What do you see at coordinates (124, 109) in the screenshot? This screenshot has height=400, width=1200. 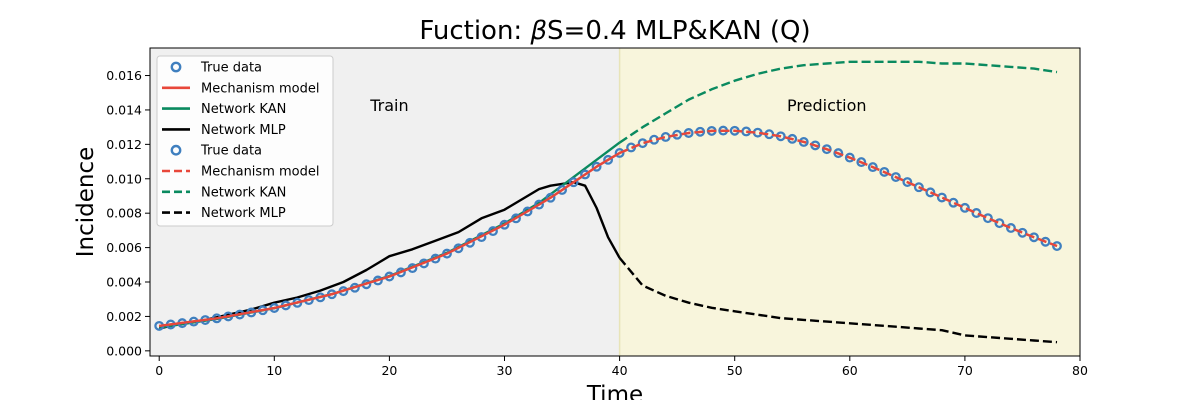 I see `y-tick-label: 0.014` at bounding box center [124, 109].